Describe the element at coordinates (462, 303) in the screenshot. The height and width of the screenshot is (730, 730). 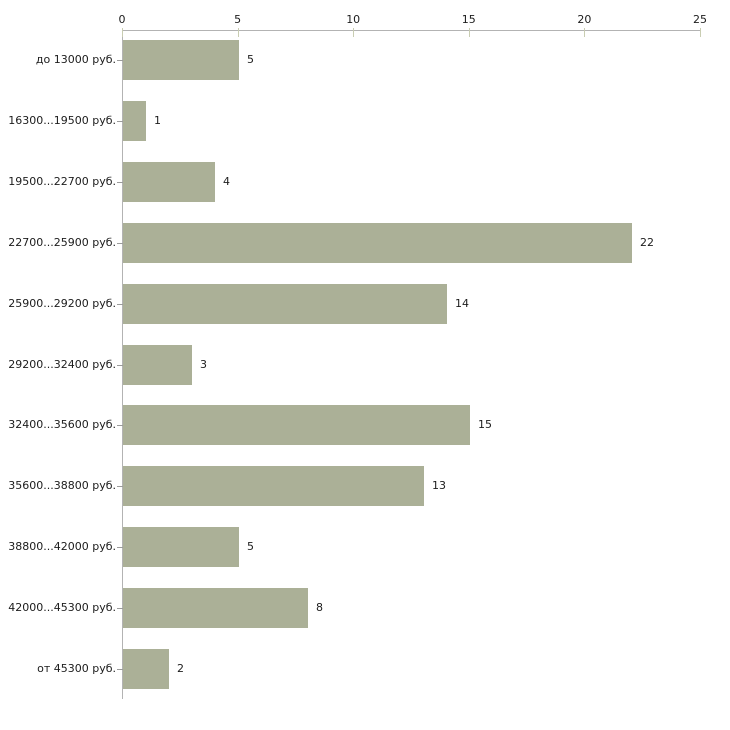
I see `bar-value-label: 14` at that location.